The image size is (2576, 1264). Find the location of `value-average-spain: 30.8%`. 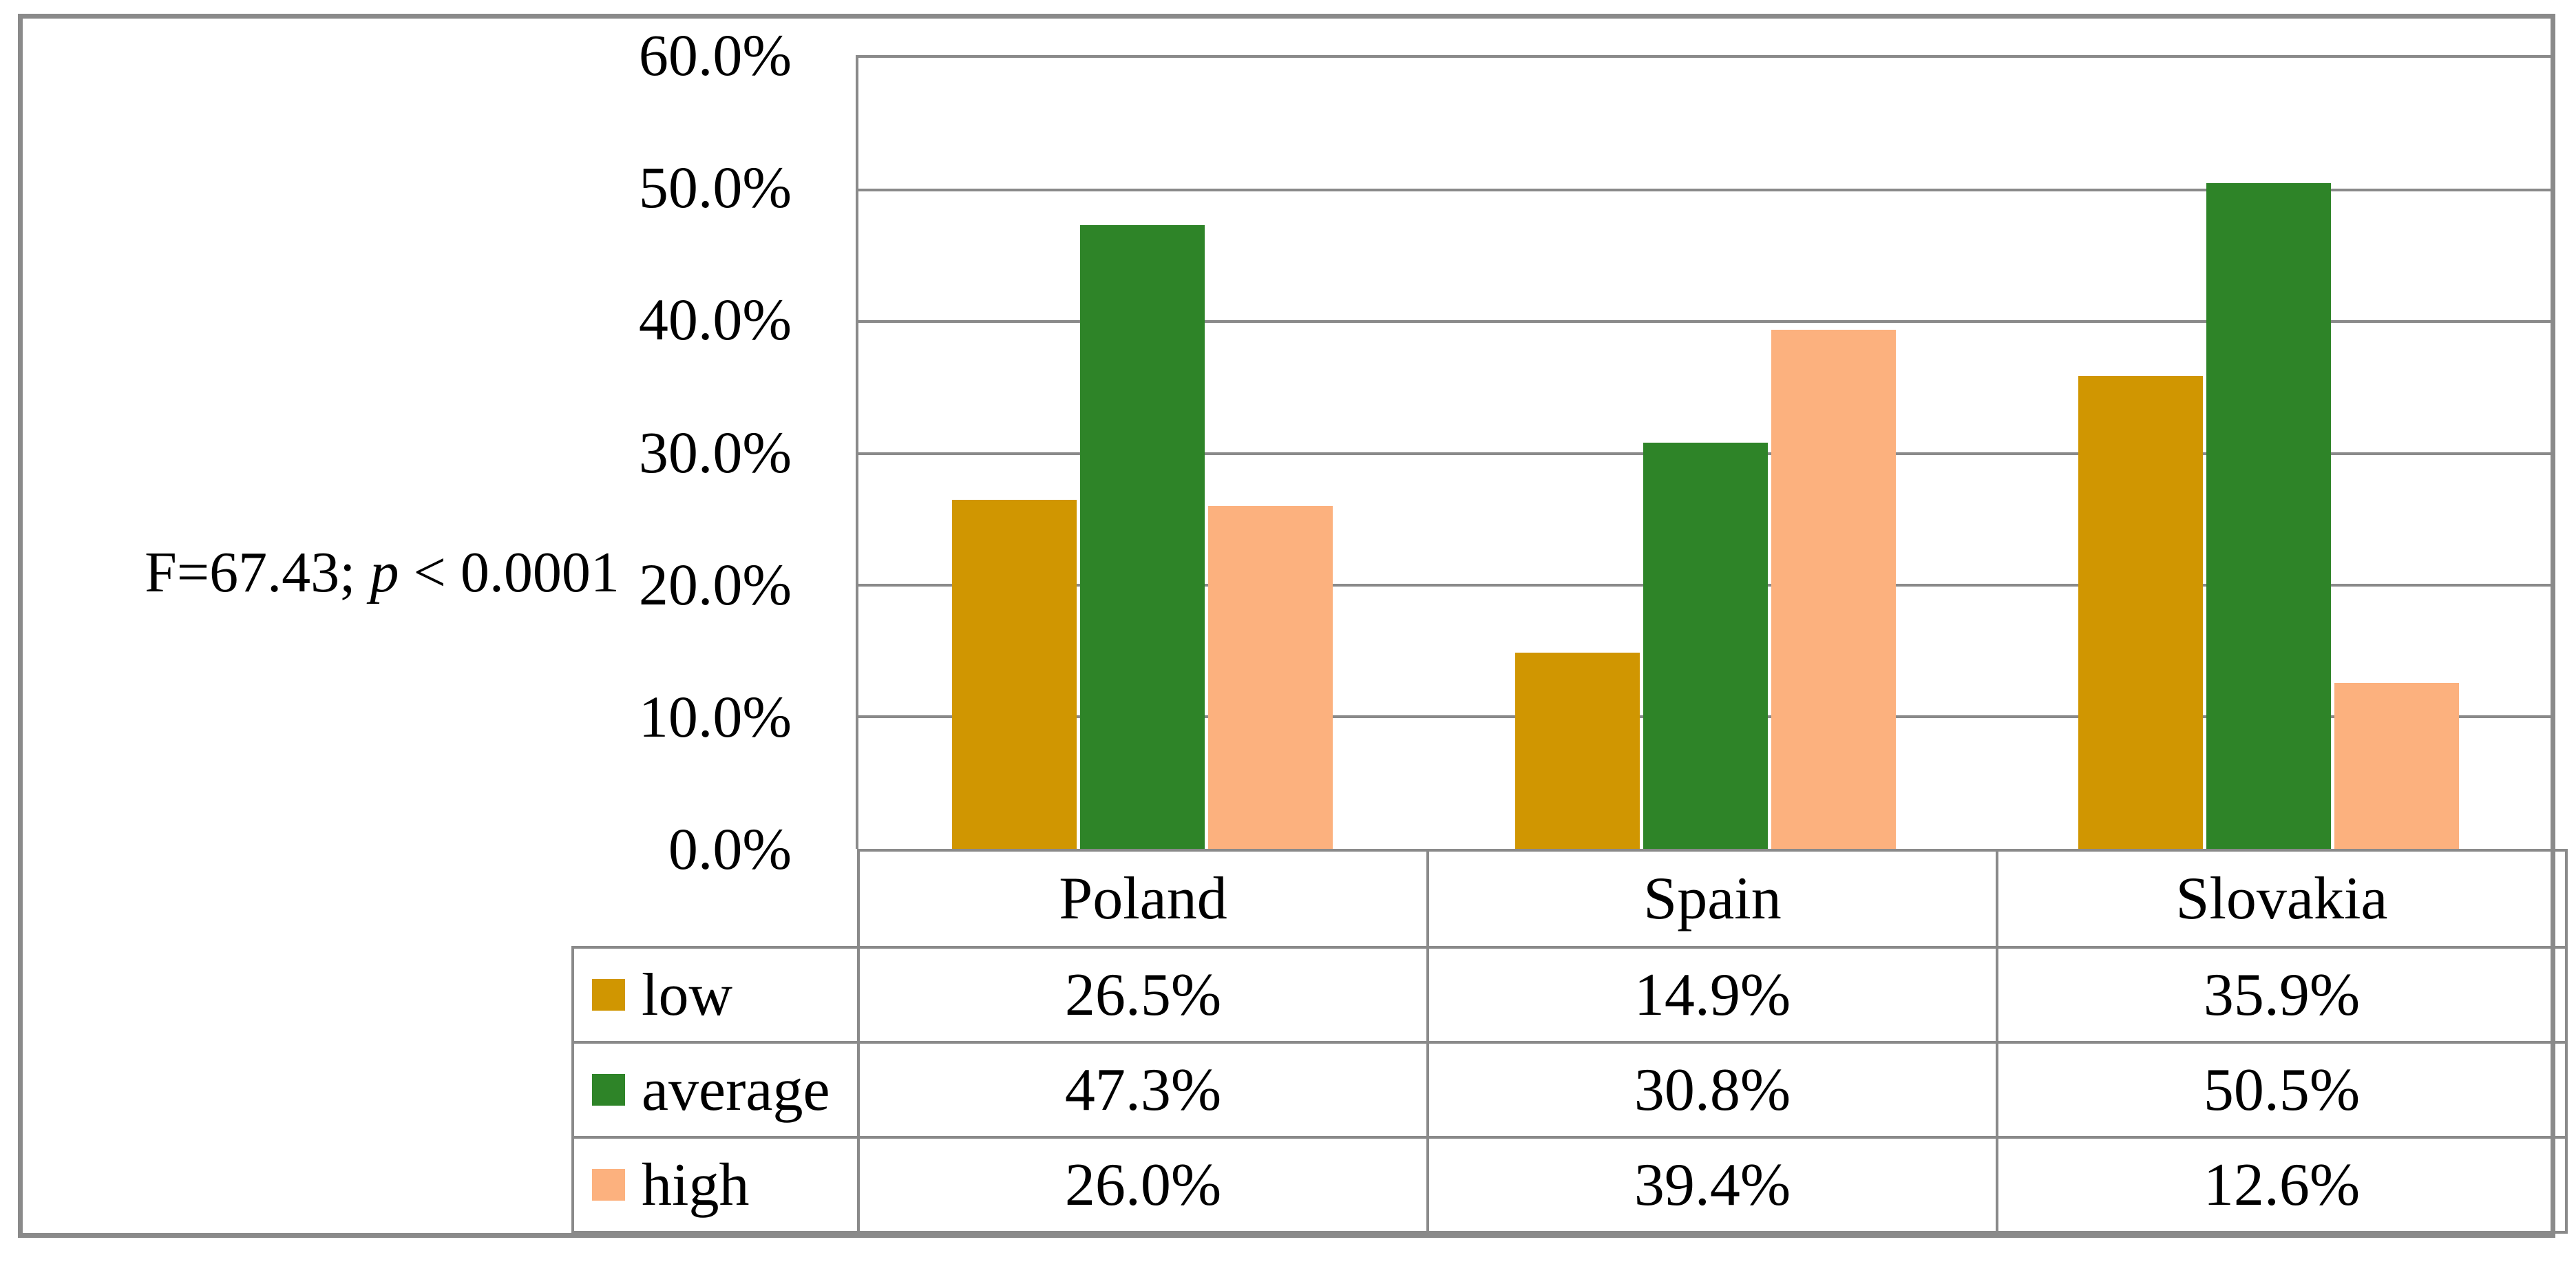

value-average-spain: 30.8% is located at coordinates (1712, 1090).